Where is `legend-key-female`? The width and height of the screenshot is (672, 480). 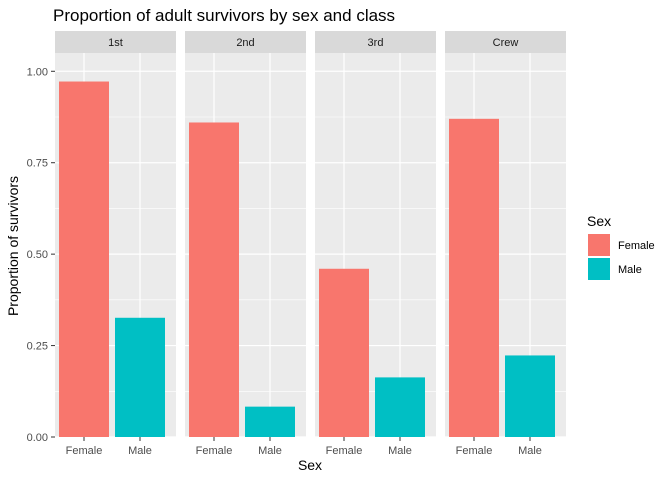
legend-key-female is located at coordinates (599, 245).